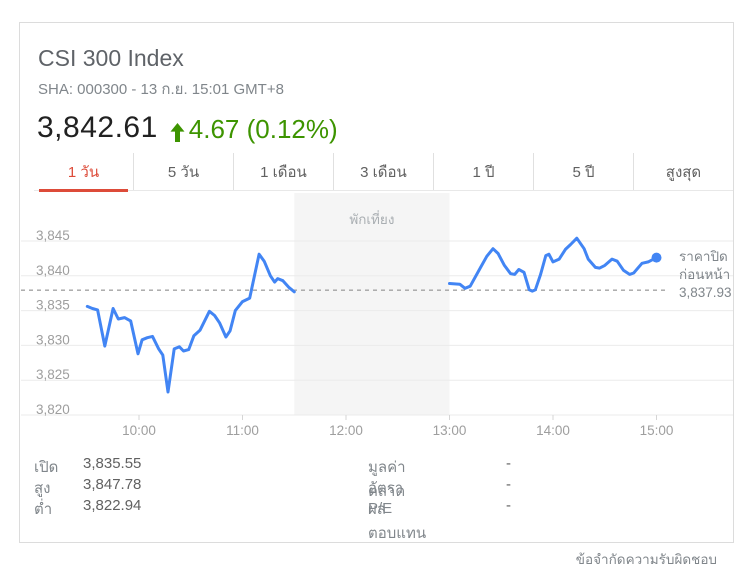 This screenshot has height=570, width=748. What do you see at coordinates (705, 292) in the screenshot?
I see `previous-close-label: 3,837.93` at bounding box center [705, 292].